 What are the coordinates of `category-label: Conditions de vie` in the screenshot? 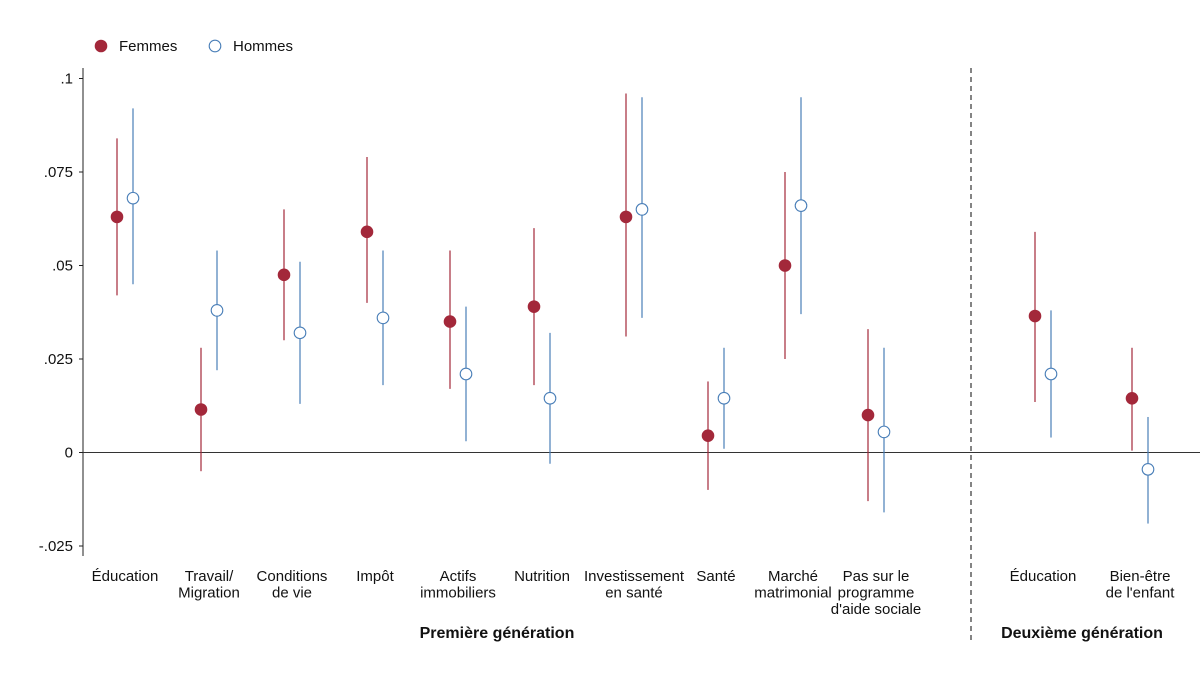 It's located at (292, 585).